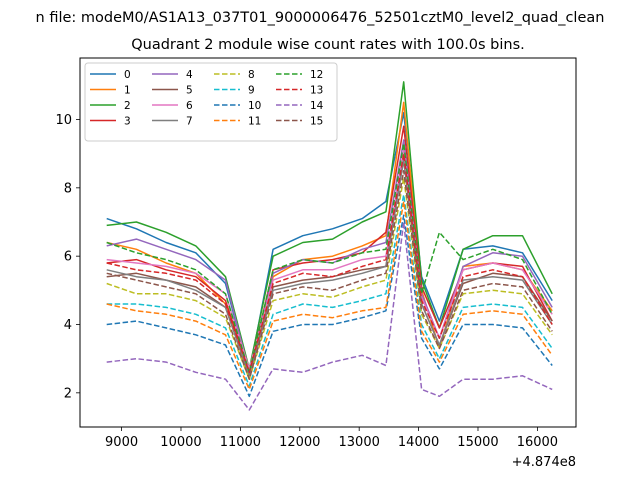 The image size is (640, 480). I want to click on legend-label-13: 13, so click(316, 91).